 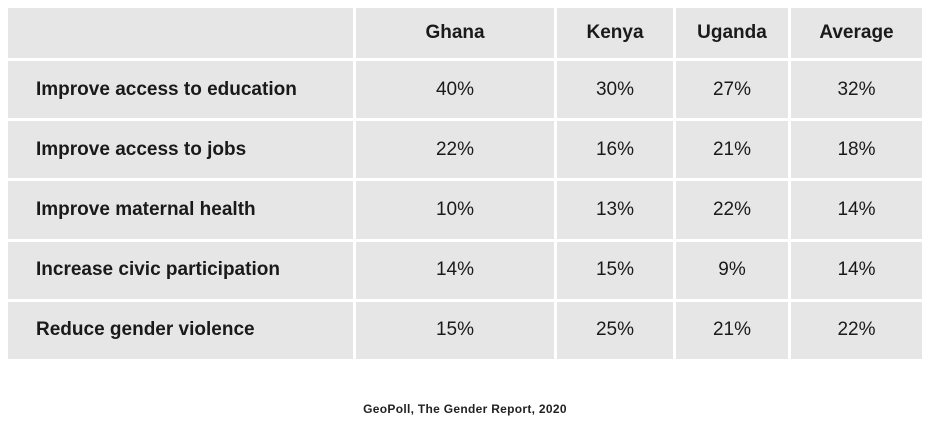 I want to click on value-education-uganda: 27%, so click(x=732, y=90).